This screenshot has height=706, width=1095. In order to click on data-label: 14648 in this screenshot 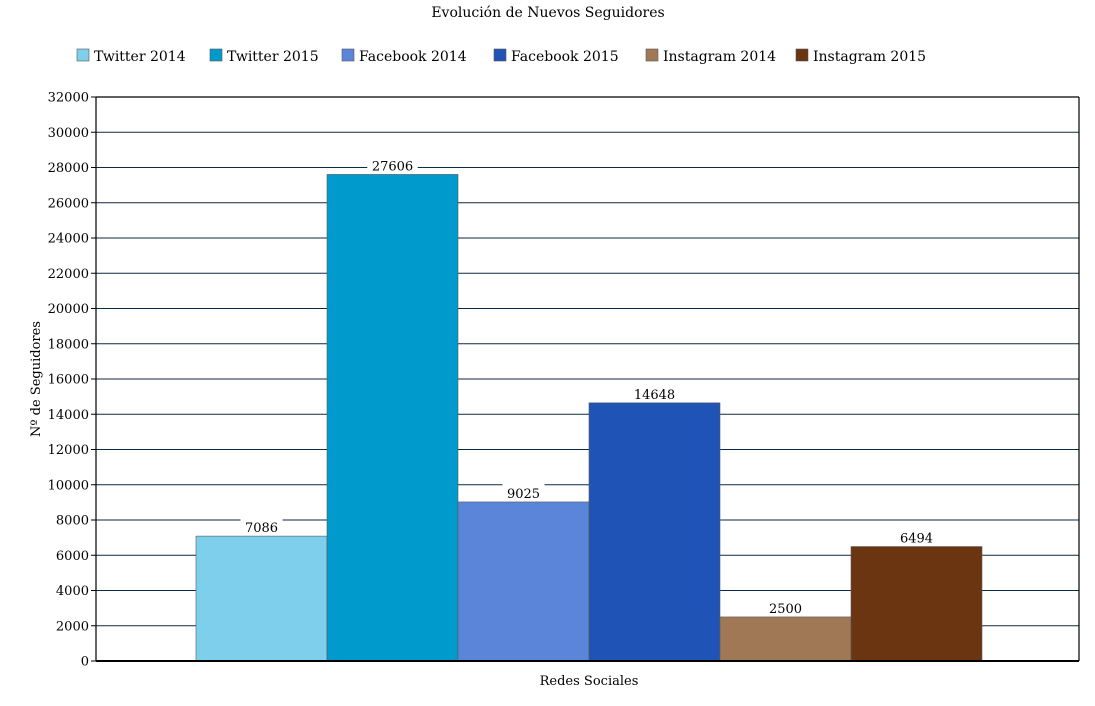, I will do `click(654, 395)`.